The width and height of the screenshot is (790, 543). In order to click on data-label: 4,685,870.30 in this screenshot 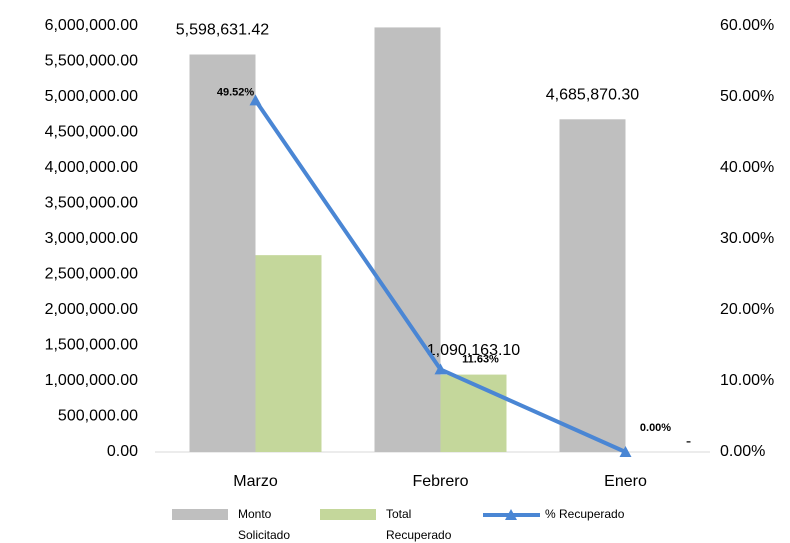, I will do `click(593, 95)`.